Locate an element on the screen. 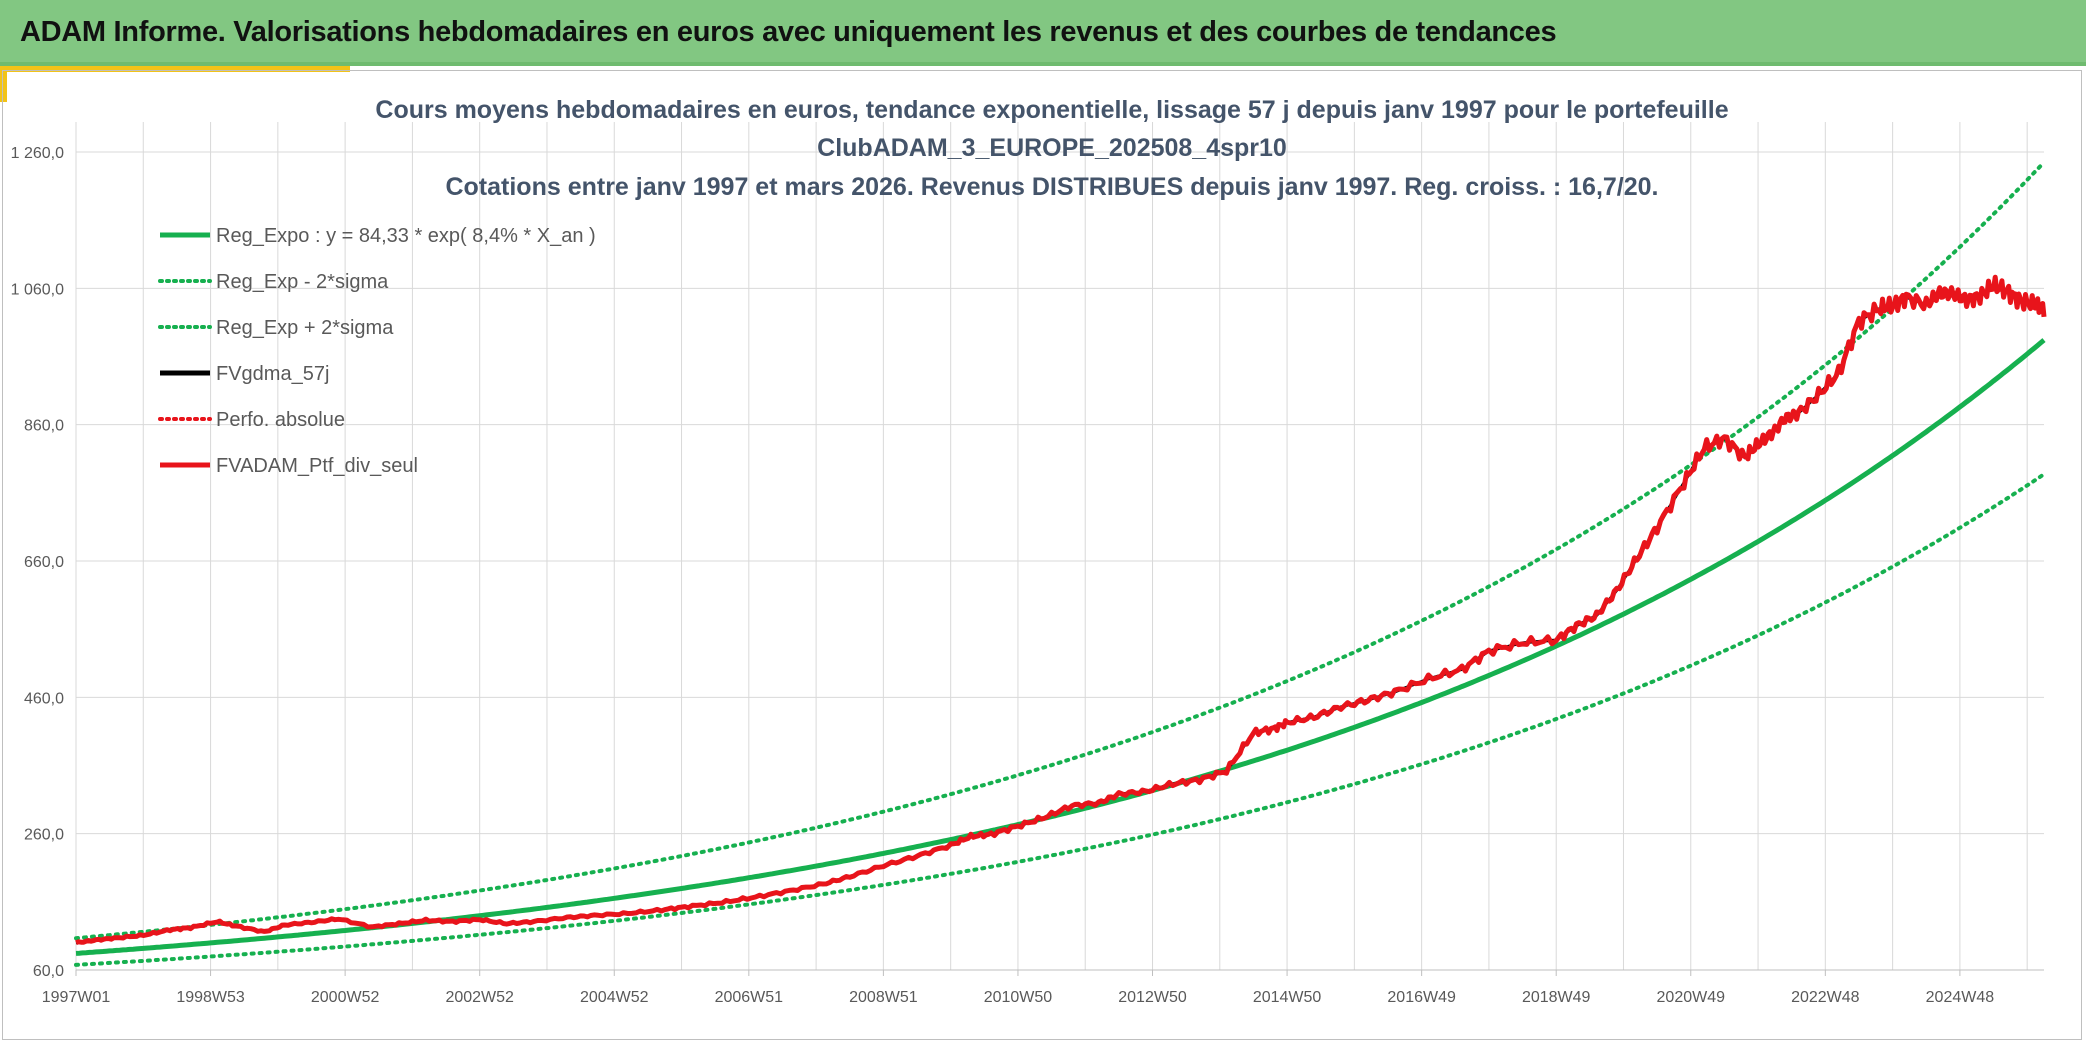 The height and width of the screenshot is (1043, 2086). chart-title-line-2: ClubADAM_3_EUROPE_202508_4spr10 is located at coordinates (1052, 148).